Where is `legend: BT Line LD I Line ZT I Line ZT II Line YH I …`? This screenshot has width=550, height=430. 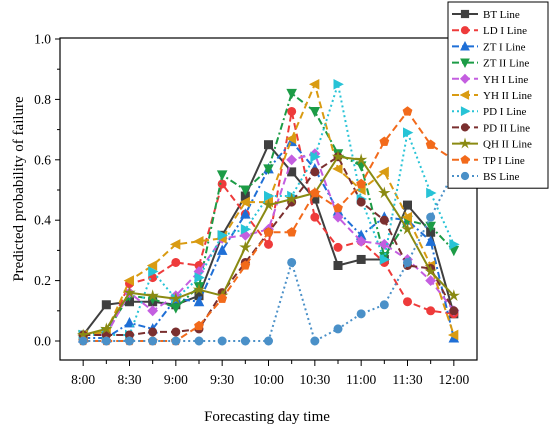
legend: BT Line LD I Line ZT I Line ZT II Line YH I … is located at coordinates (498, 95).